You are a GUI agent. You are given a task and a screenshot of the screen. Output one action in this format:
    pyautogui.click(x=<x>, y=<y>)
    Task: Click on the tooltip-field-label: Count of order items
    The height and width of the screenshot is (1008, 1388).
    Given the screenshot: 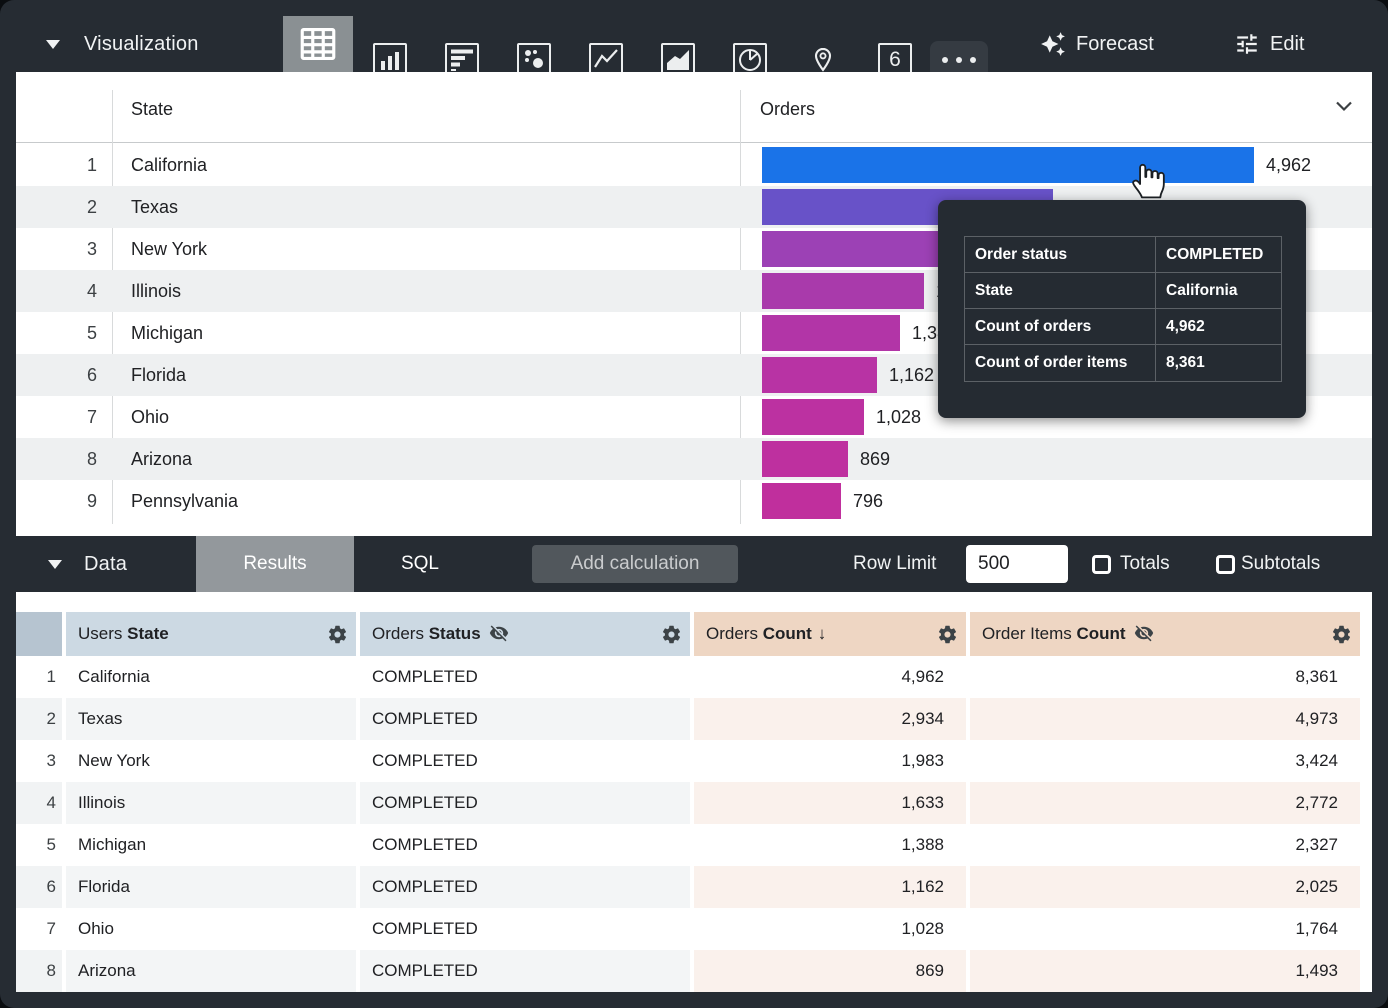 What is the action you would take?
    pyautogui.click(x=1060, y=363)
    